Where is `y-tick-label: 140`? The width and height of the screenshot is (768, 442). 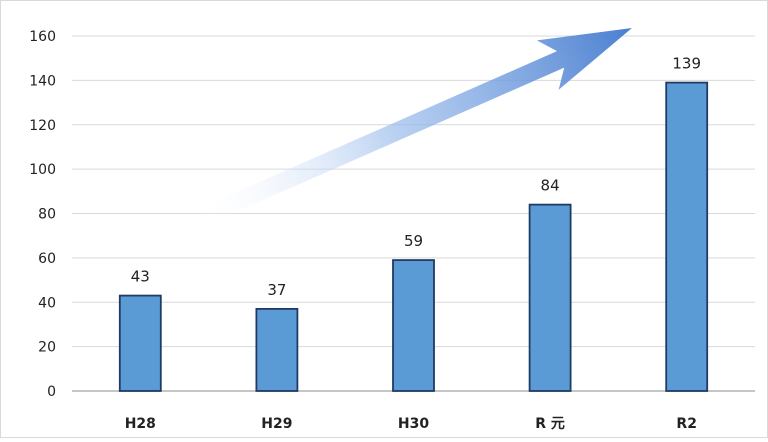
y-tick-label: 140 is located at coordinates (42, 81).